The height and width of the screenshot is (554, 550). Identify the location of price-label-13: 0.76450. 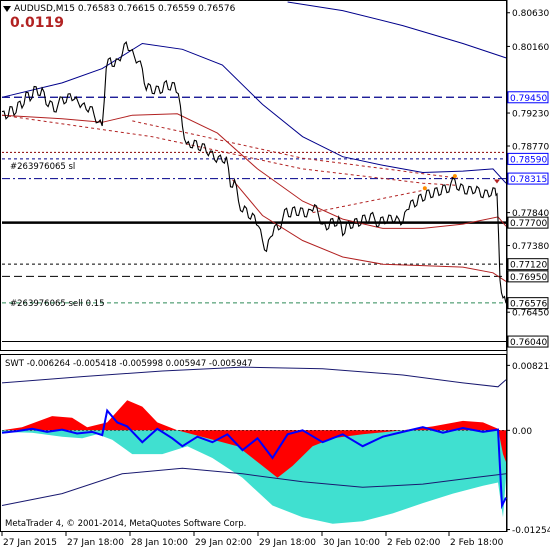
(530, 314).